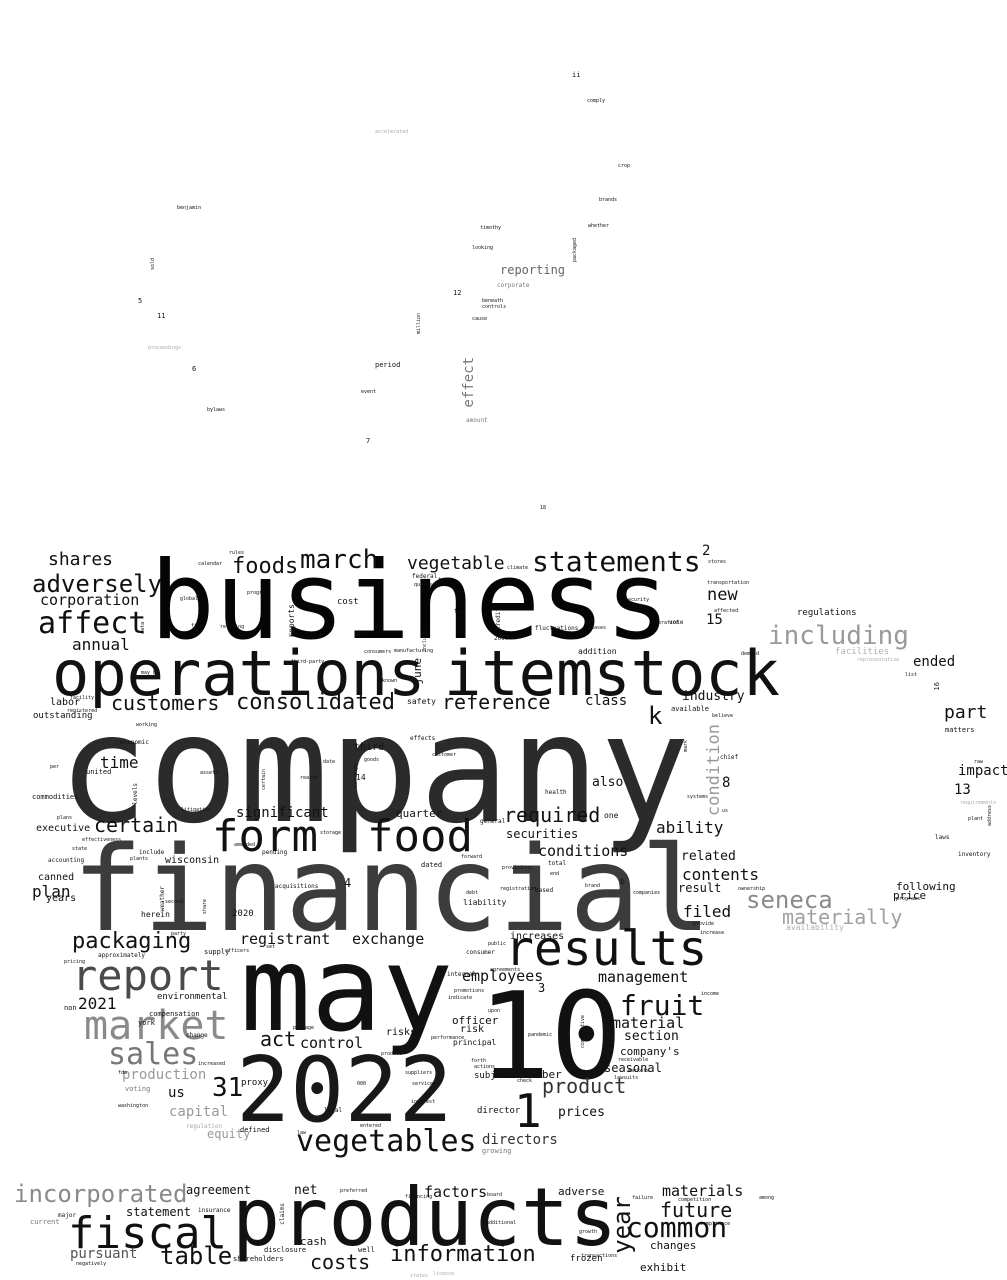 The width and height of the screenshot is (1007, 1280). What do you see at coordinates (695, 1200) in the screenshot?
I see `cloud-word: competition` at bounding box center [695, 1200].